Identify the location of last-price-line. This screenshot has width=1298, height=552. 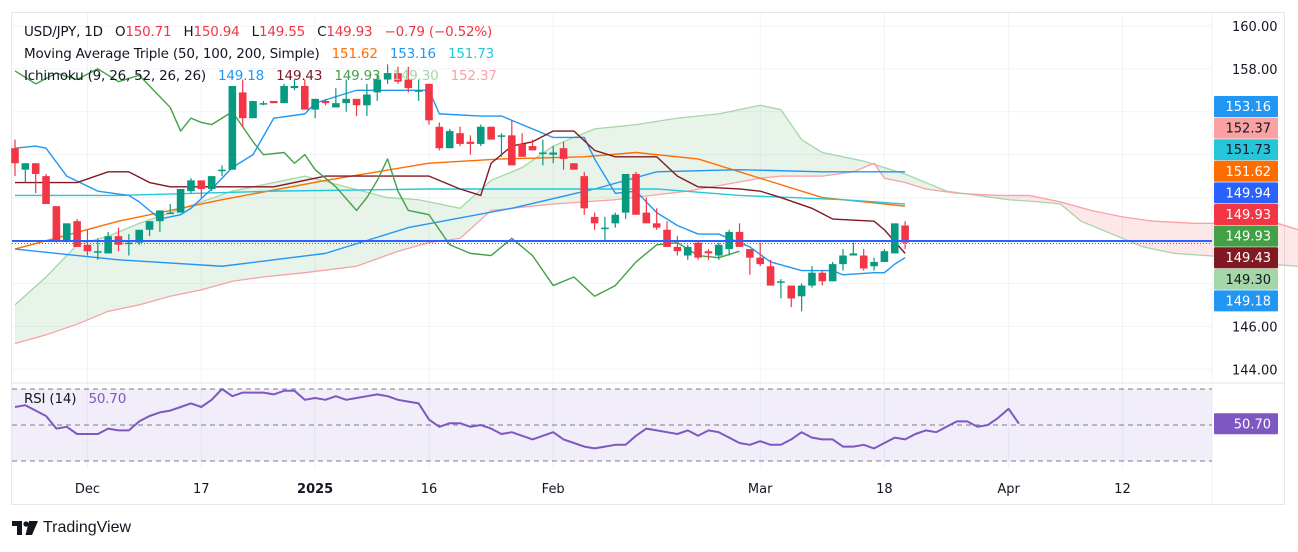
(612, 241).